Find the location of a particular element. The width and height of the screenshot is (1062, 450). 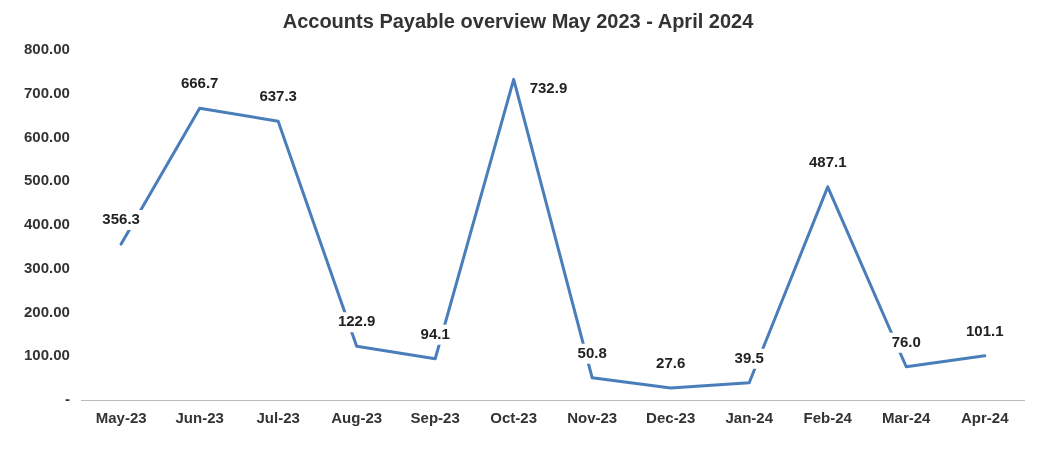

x-tick-label: May-23 is located at coordinates (121, 418).